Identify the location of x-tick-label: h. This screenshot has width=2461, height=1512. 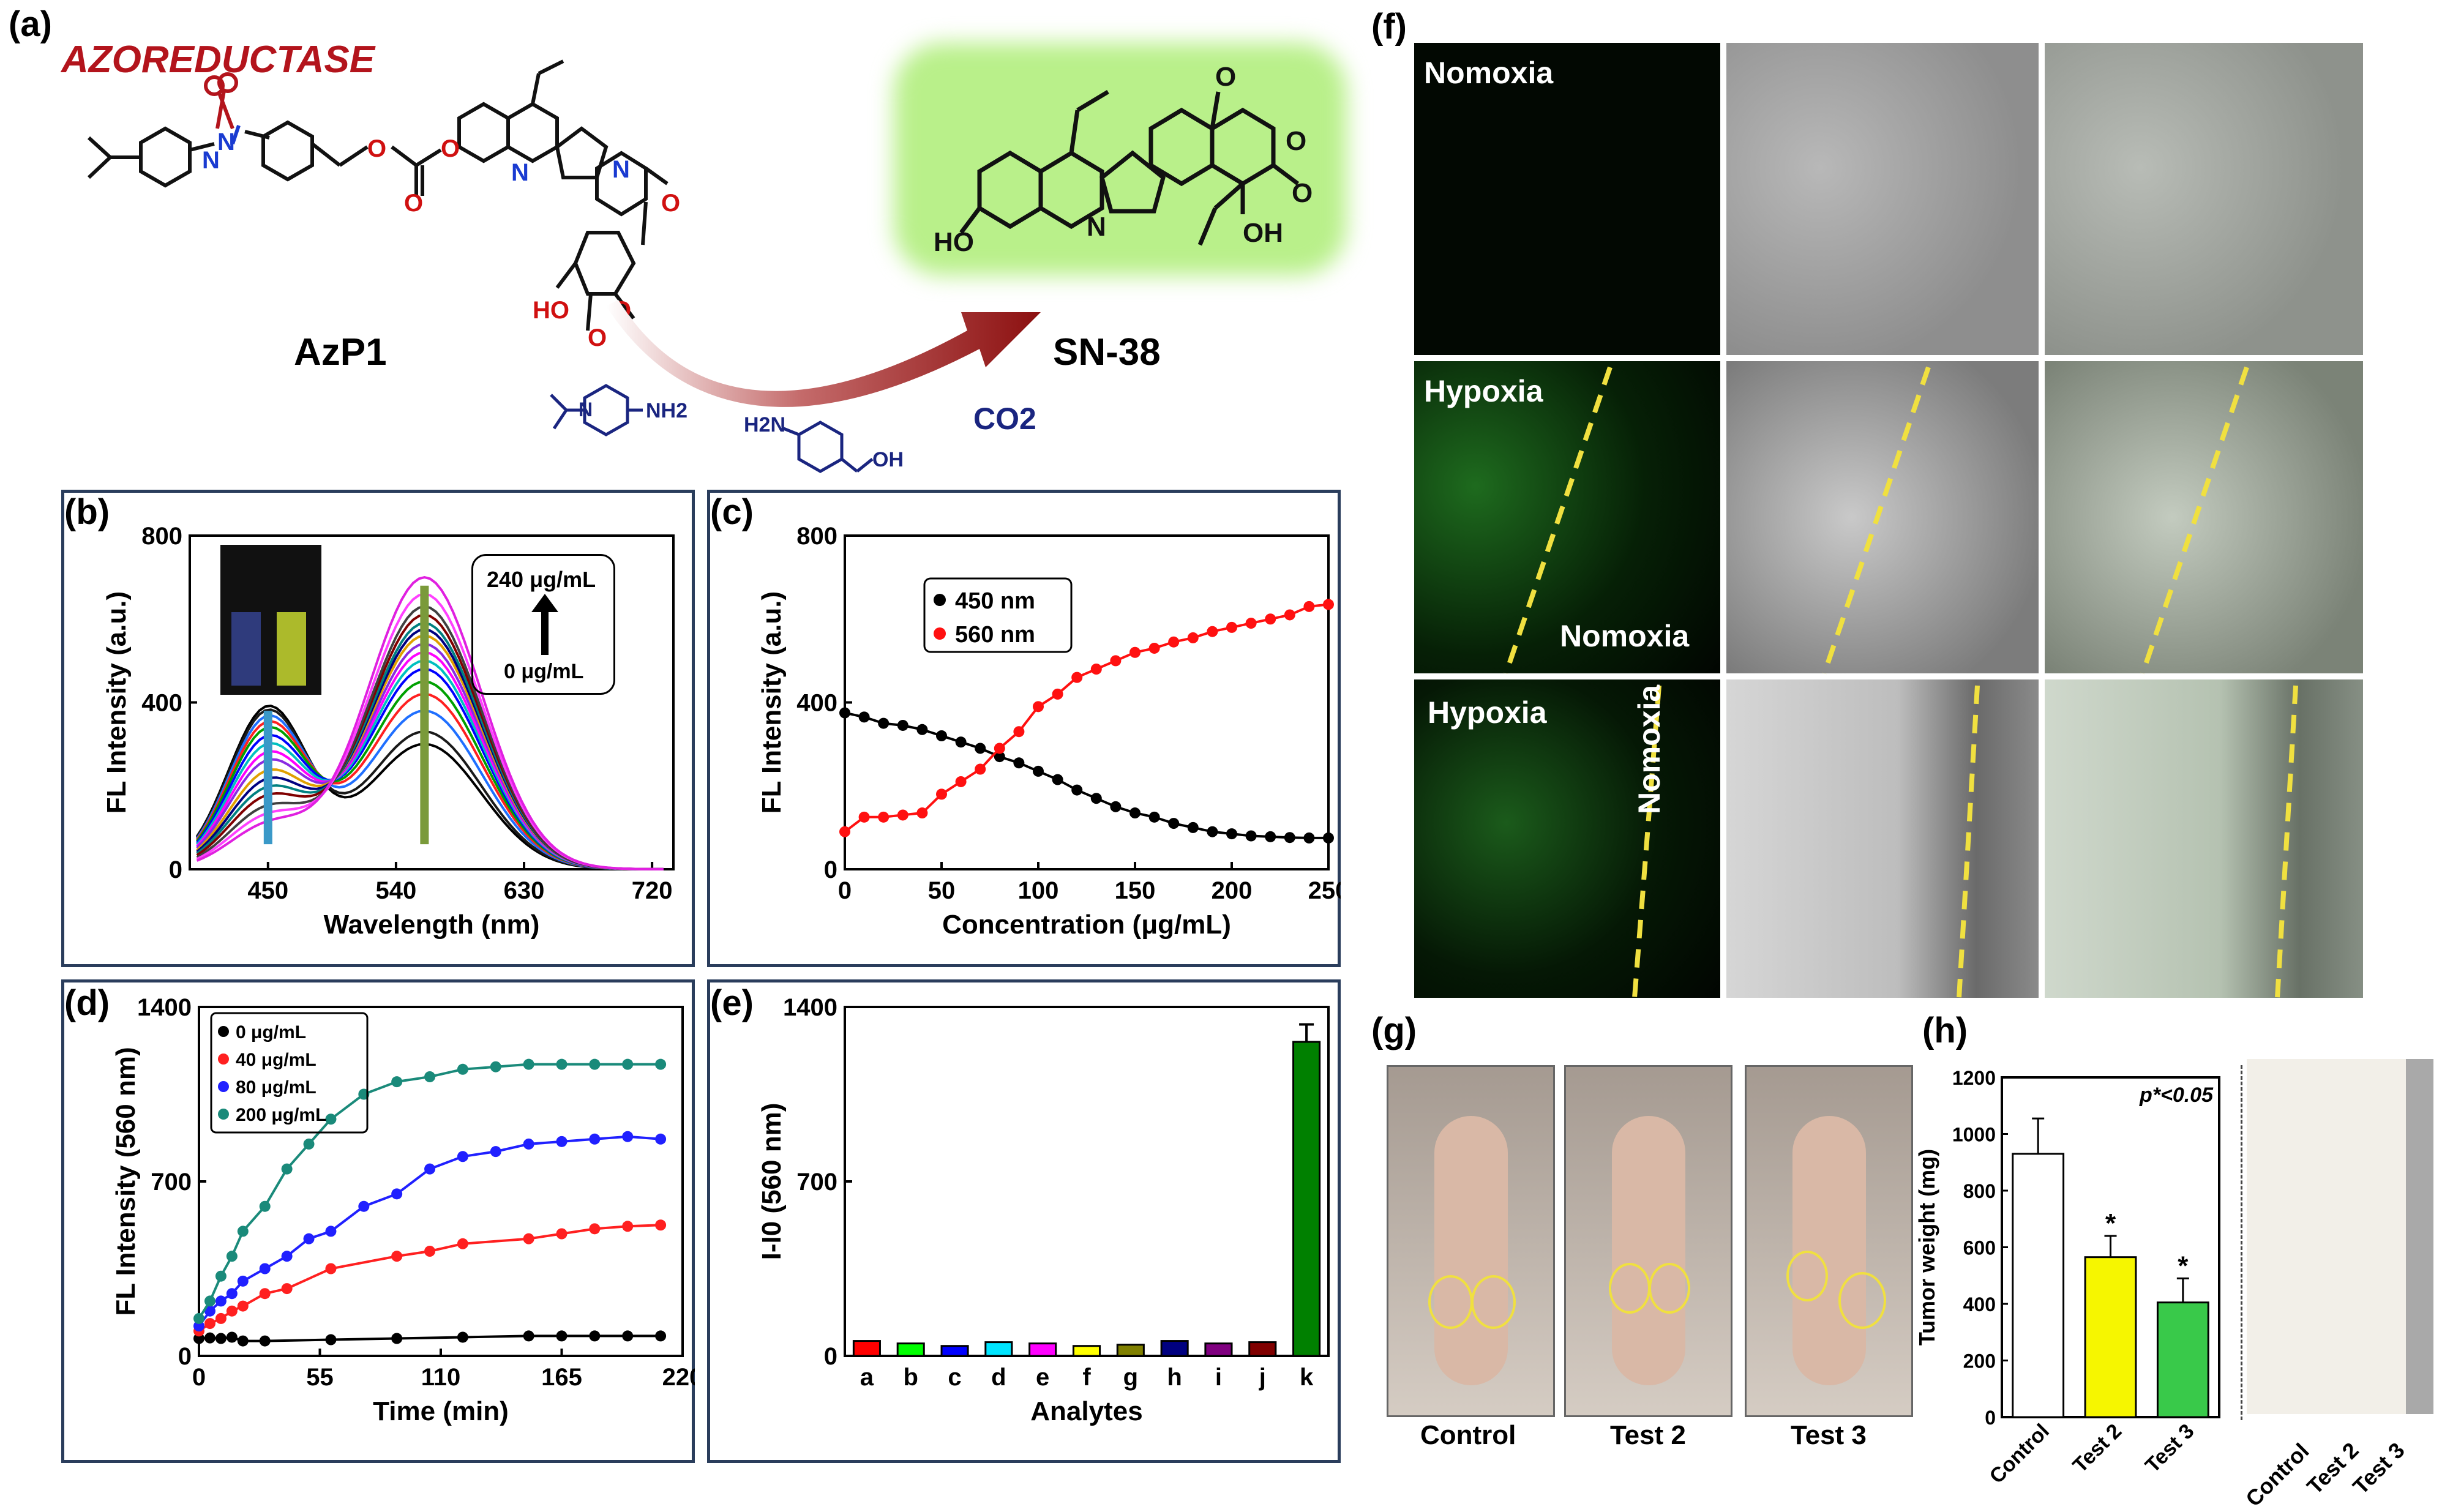
(1175, 1377).